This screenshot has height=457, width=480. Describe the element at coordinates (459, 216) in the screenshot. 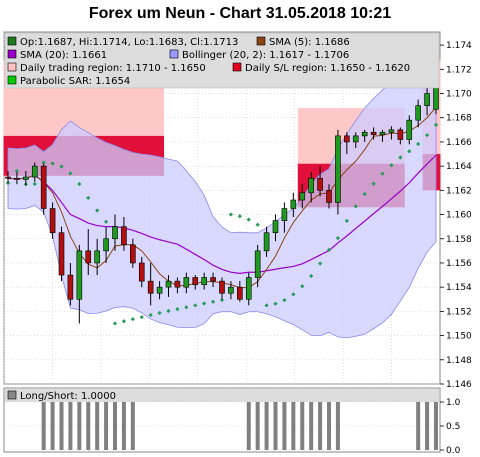

I see `y-tick-label: 1.160` at that location.